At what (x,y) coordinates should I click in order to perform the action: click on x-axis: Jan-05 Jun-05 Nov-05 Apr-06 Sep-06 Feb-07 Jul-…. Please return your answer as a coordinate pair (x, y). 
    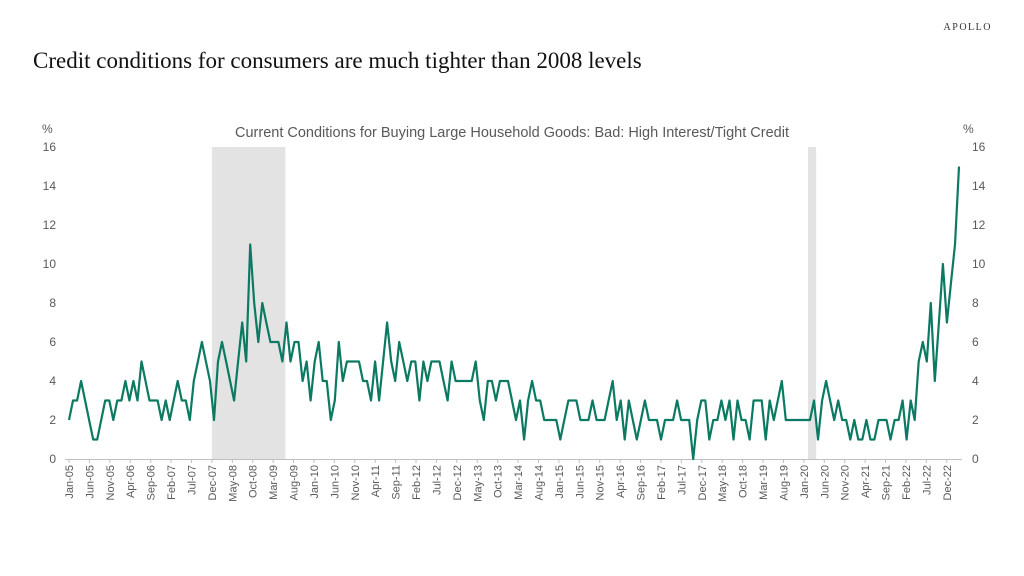
    Looking at the image, I should click on (509, 480).